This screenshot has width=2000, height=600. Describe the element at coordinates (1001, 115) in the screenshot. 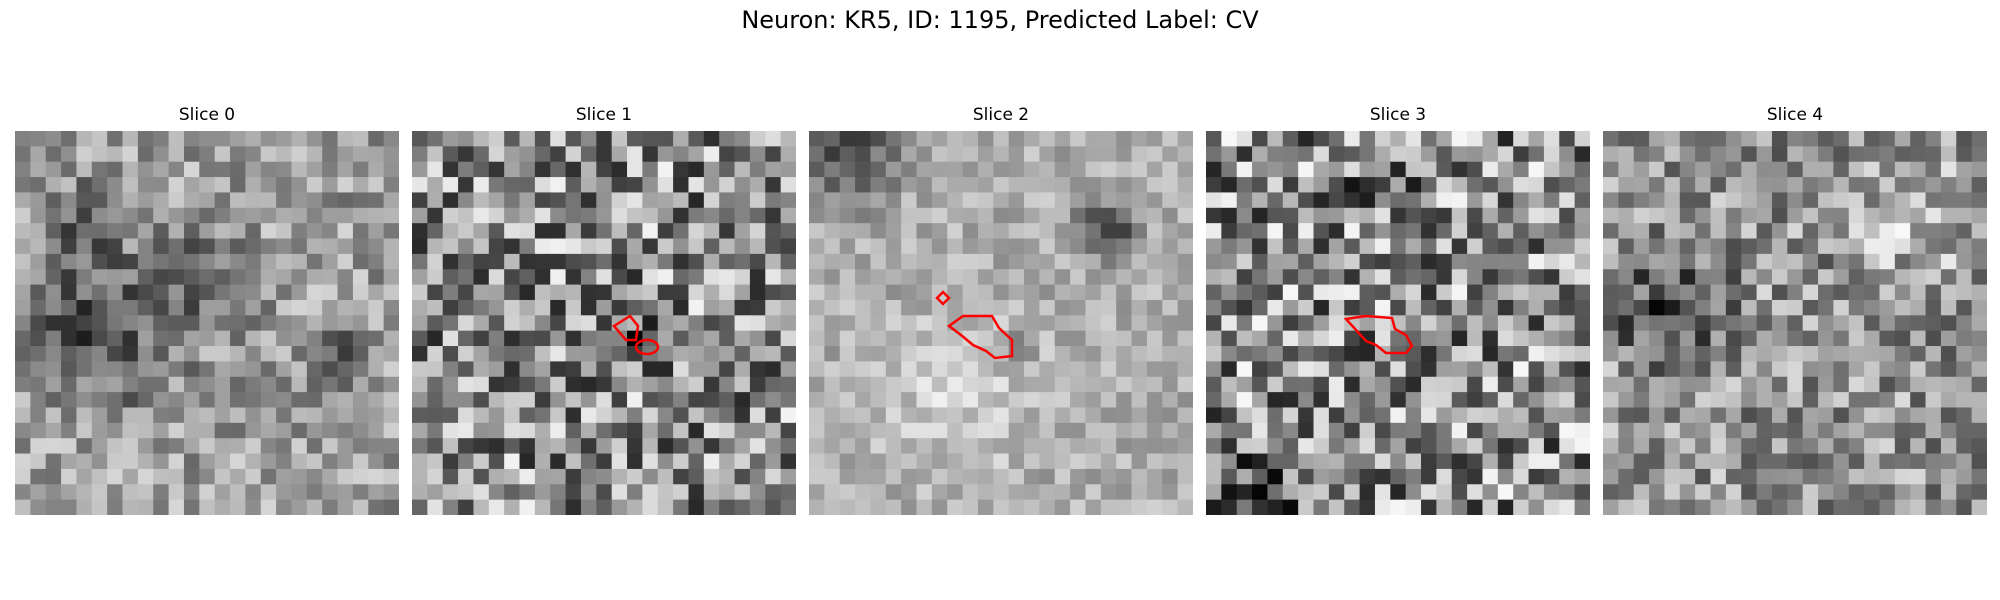

I see `slice-title-2: Slice 2` at that location.